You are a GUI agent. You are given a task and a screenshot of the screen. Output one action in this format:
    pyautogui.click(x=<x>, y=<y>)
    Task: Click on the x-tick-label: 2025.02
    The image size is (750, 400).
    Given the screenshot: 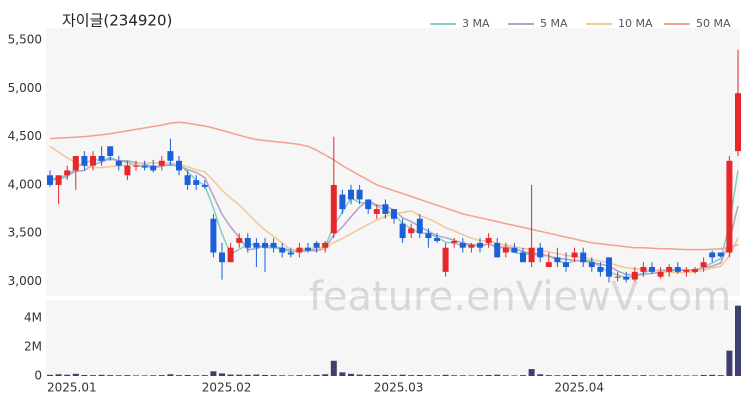 What is the action you would take?
    pyautogui.click(x=227, y=388)
    